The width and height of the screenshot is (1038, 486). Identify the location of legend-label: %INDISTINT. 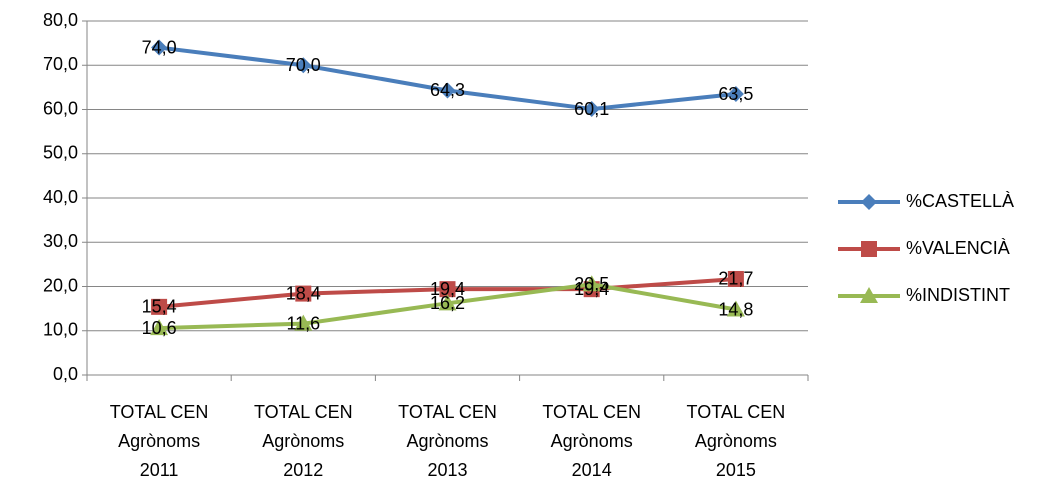
(958, 295).